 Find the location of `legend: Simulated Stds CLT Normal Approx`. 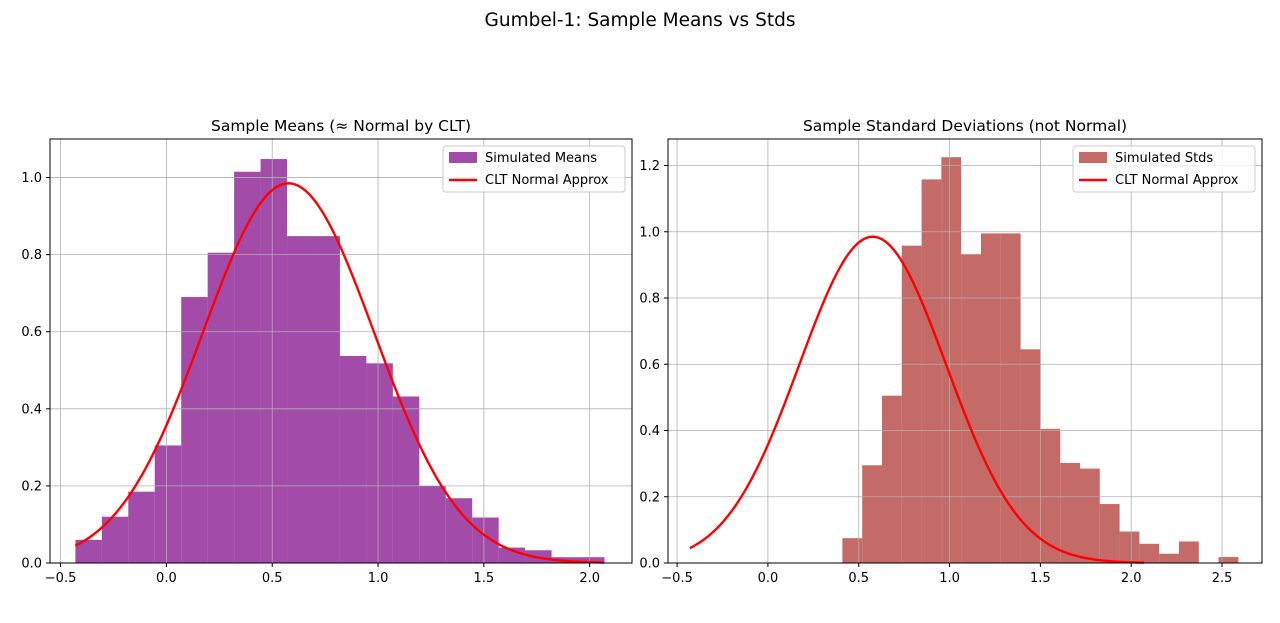

legend: Simulated Stds CLT Normal Approx is located at coordinates (1164, 169).